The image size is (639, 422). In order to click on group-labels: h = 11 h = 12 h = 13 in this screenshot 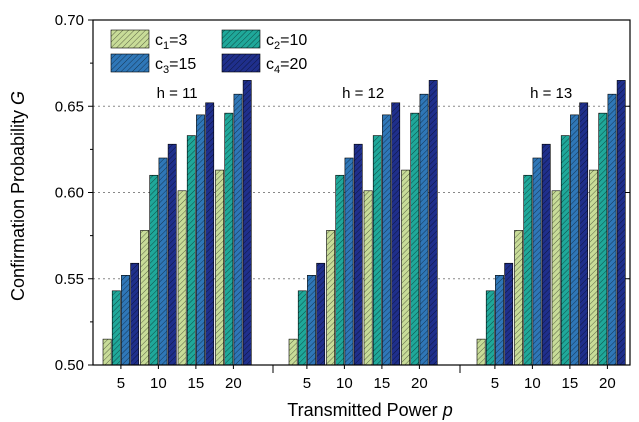, I will do `click(365, 93)`.